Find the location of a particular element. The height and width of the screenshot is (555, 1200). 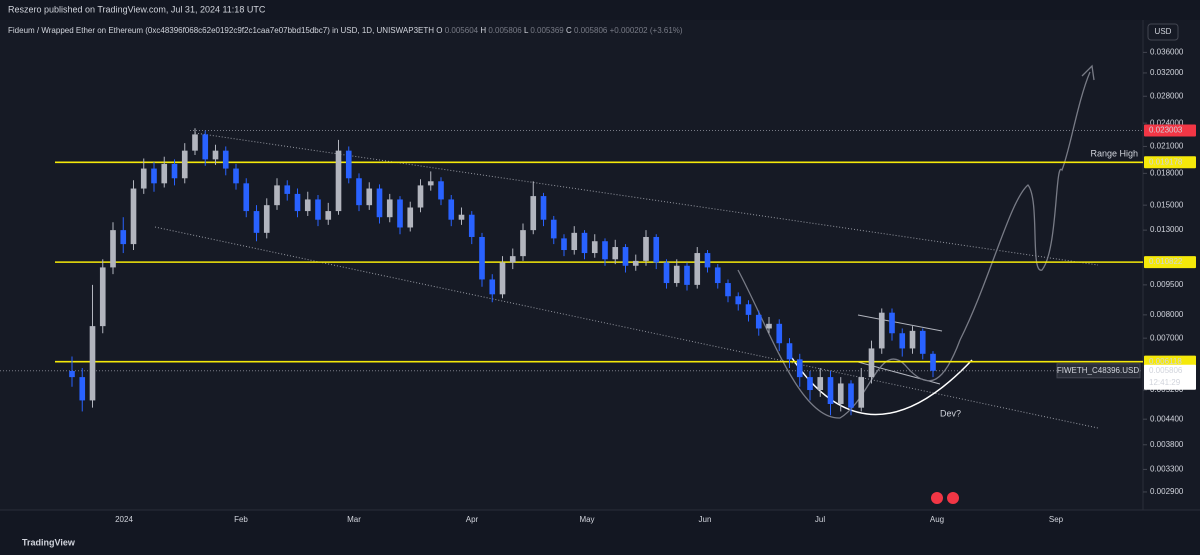

y-tick-label: 0.024000 is located at coordinates (1167, 122).